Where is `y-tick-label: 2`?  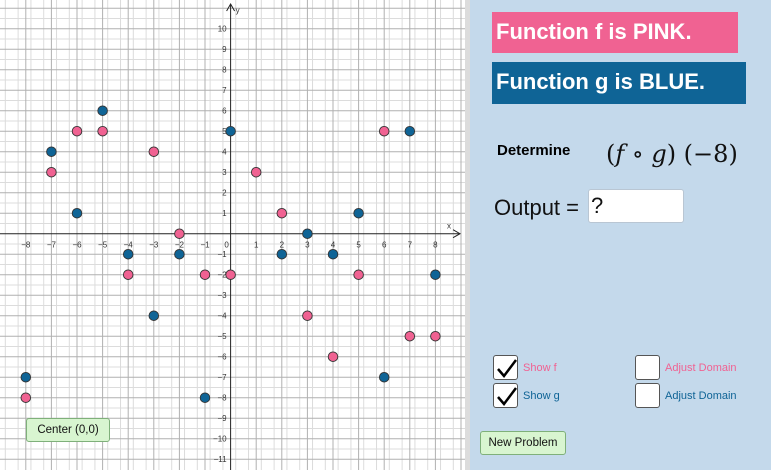
y-tick-label: 2 is located at coordinates (224, 193).